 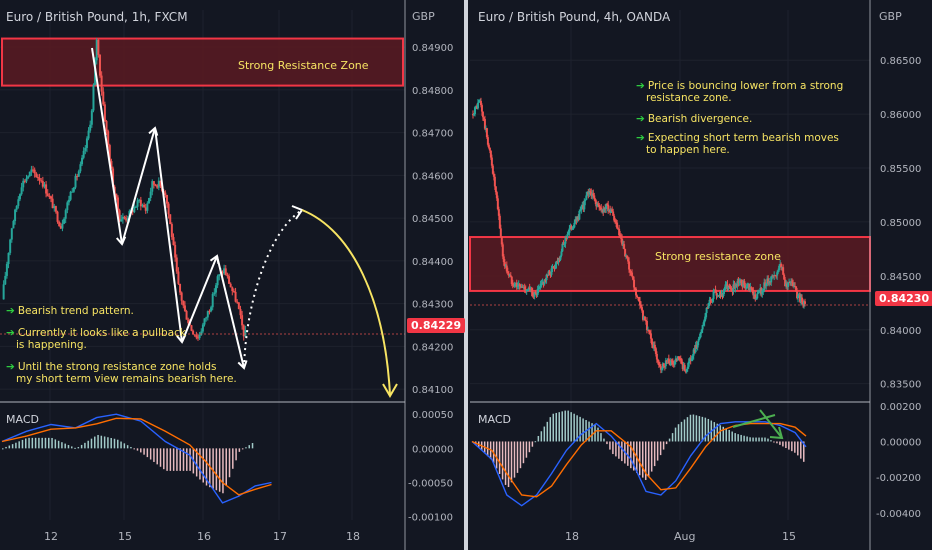 I want to click on divergence-arrow-head, so click(x=776, y=433).